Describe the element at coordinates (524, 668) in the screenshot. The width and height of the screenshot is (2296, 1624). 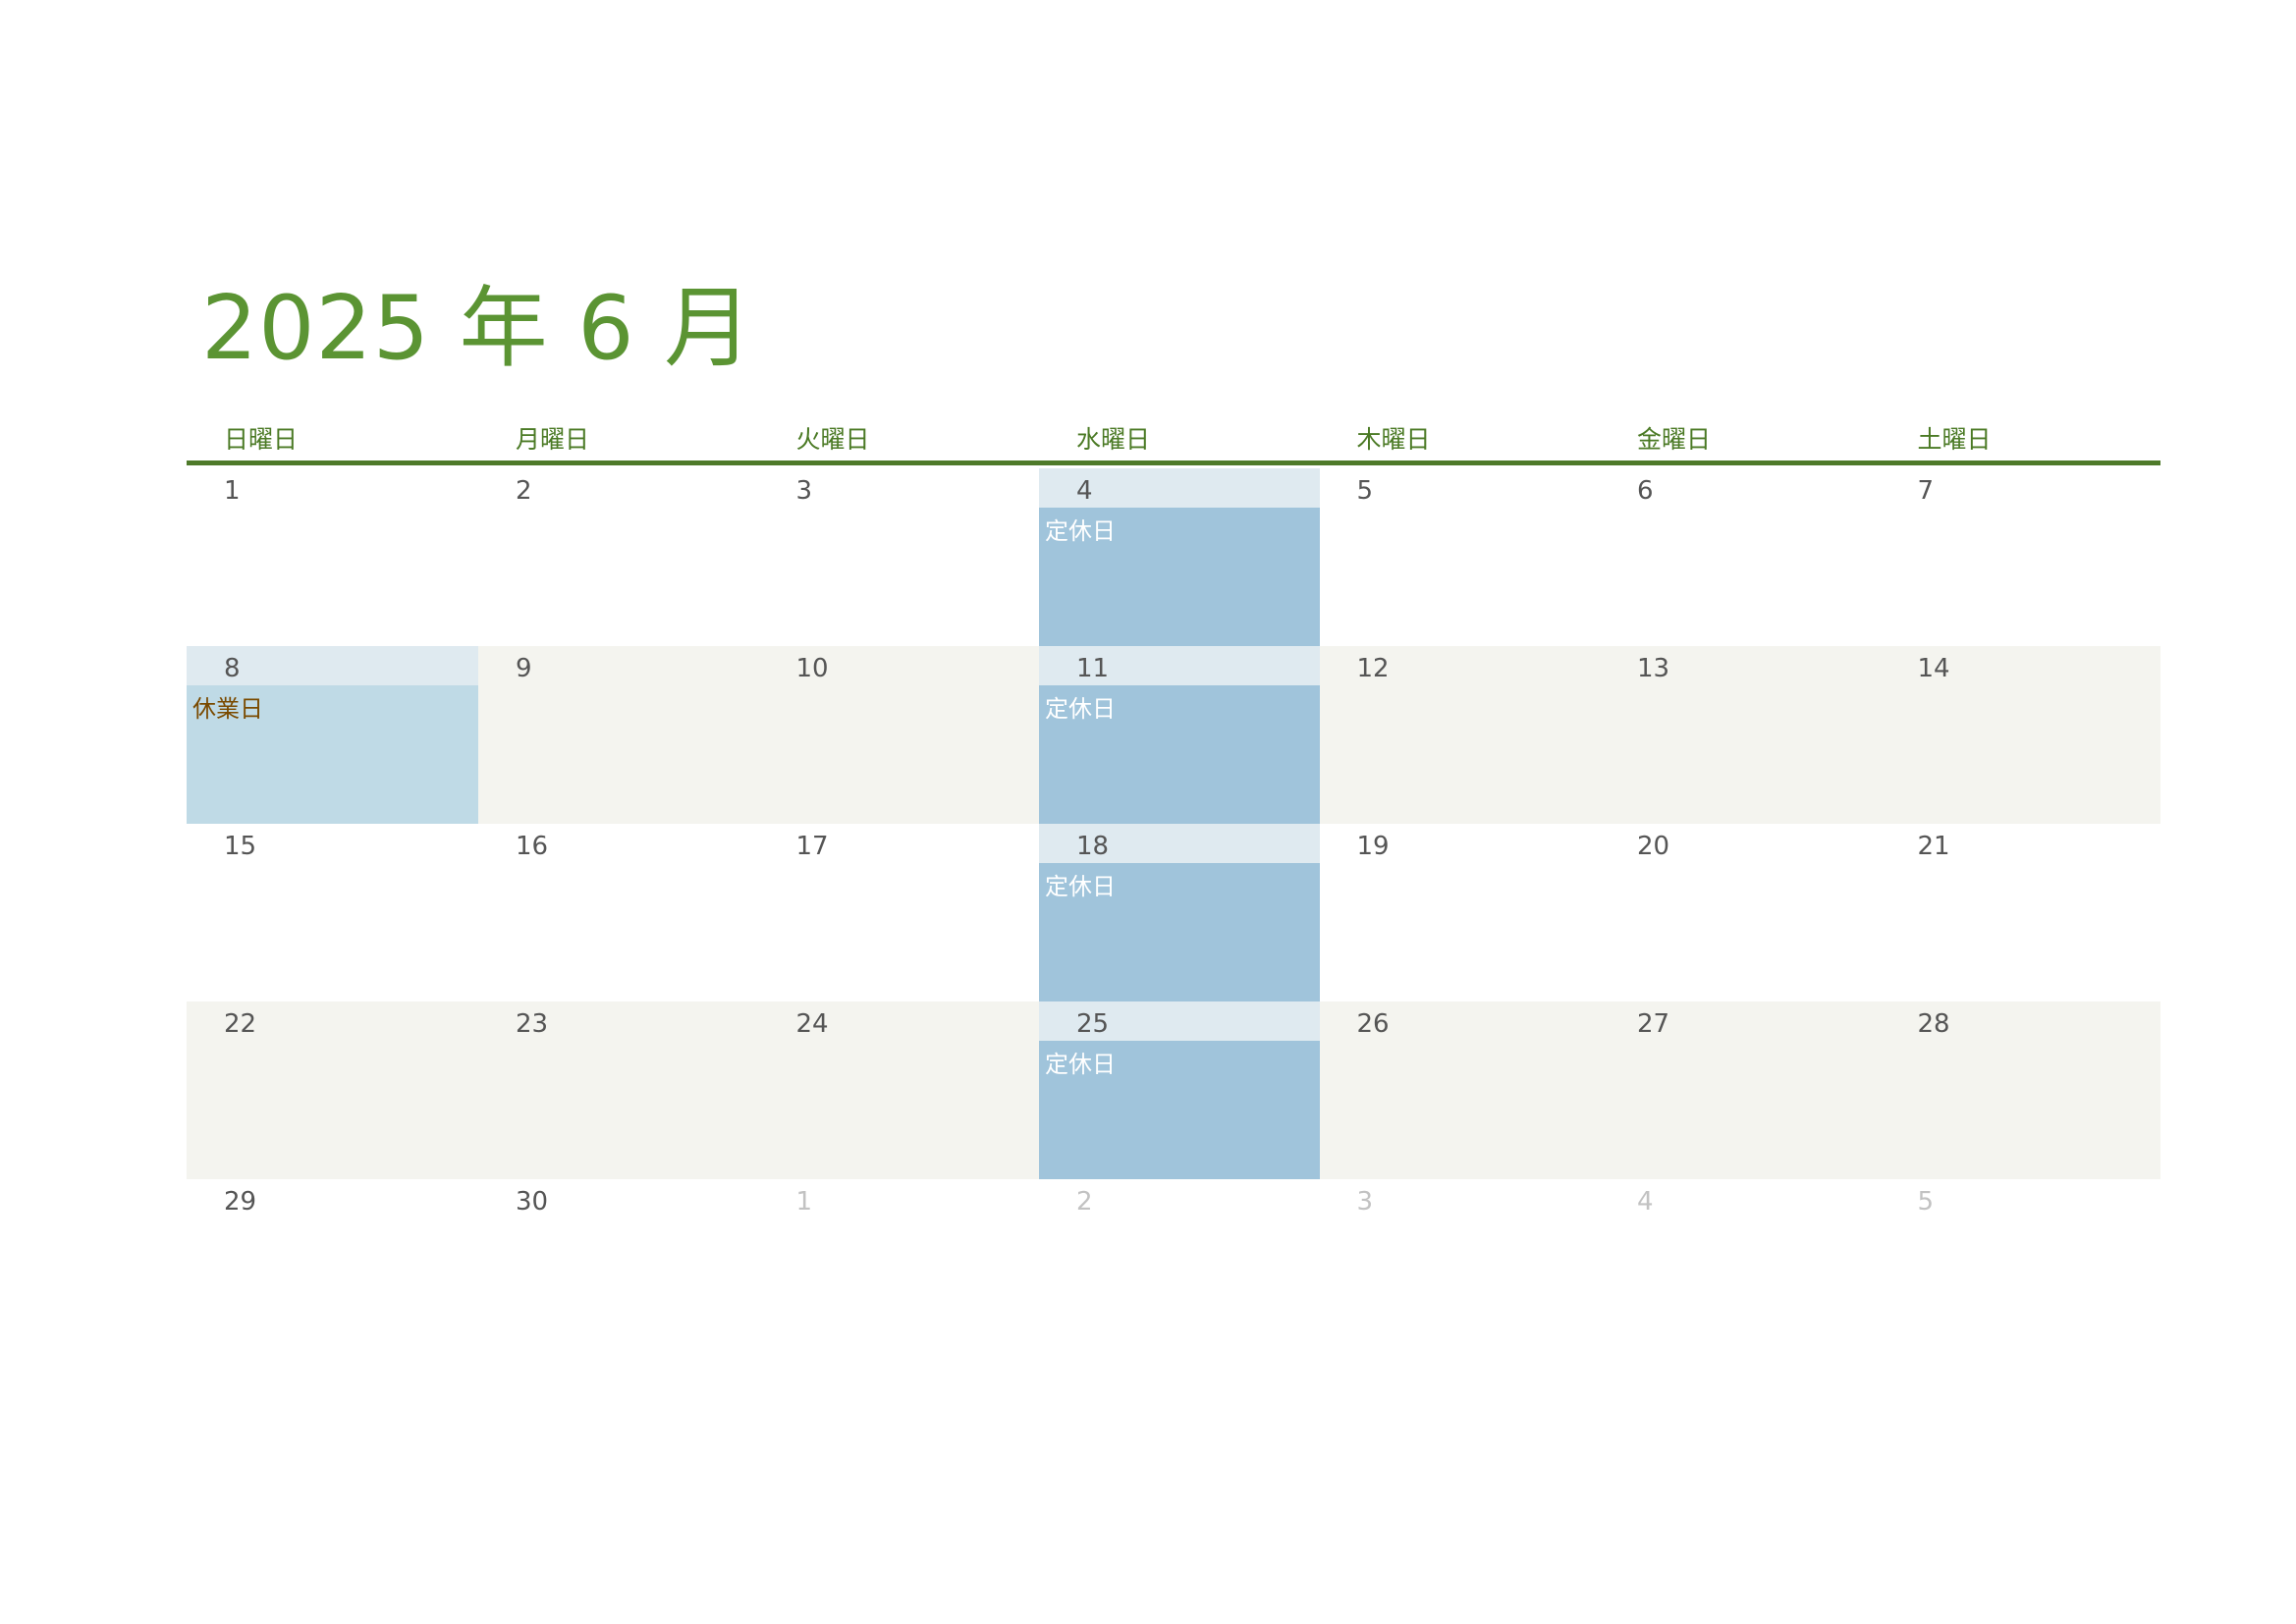
I see `day-number: 9` at that location.